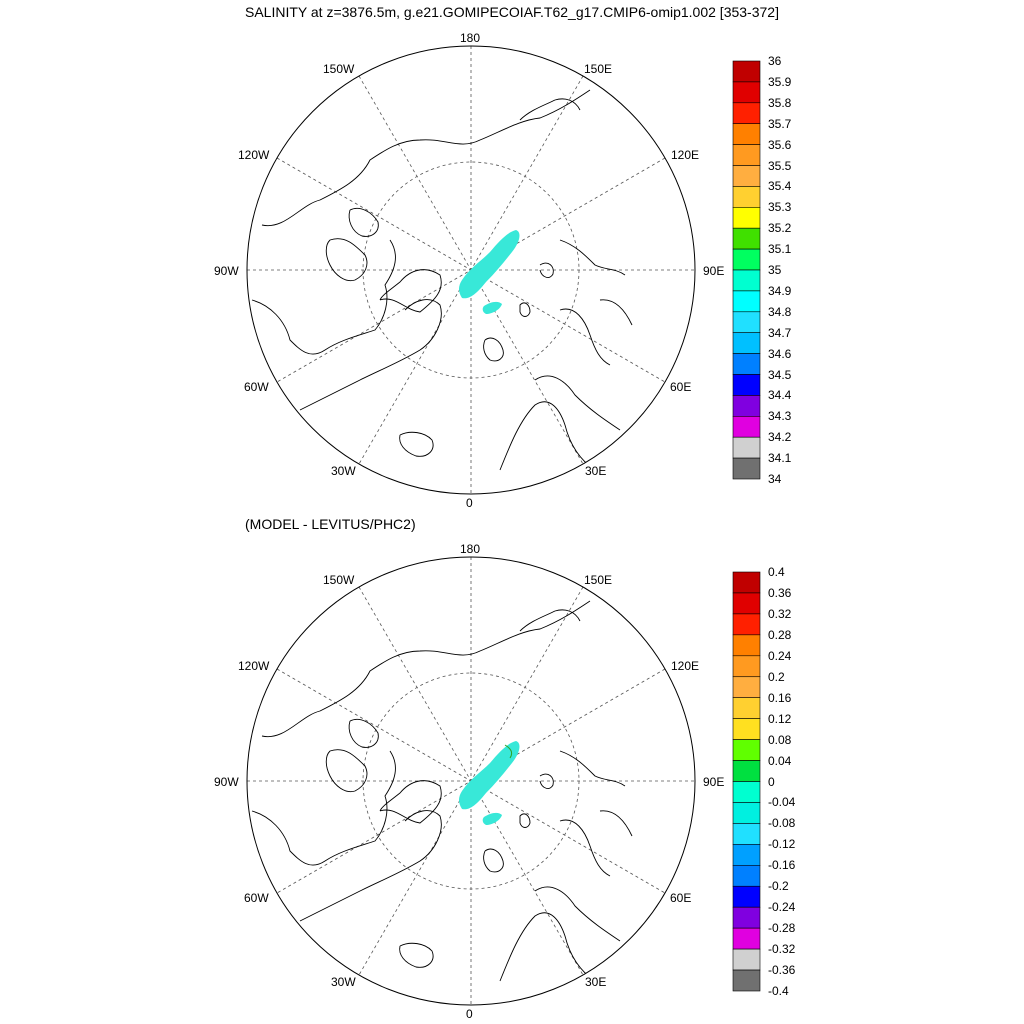 The height and width of the screenshot is (1024, 1024). What do you see at coordinates (226, 271) in the screenshot?
I see `top-lon-label-90w: 90W` at bounding box center [226, 271].